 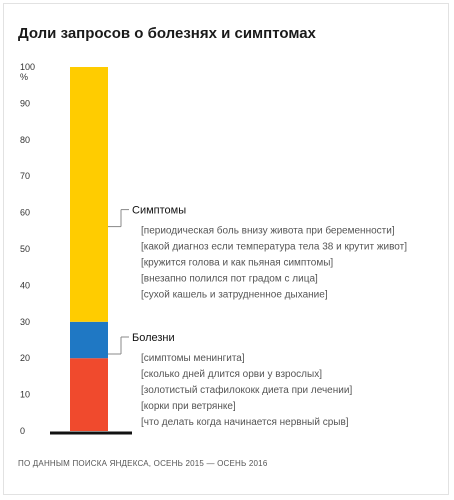 I want to click on y-tick-label: 60, so click(x=25, y=213).